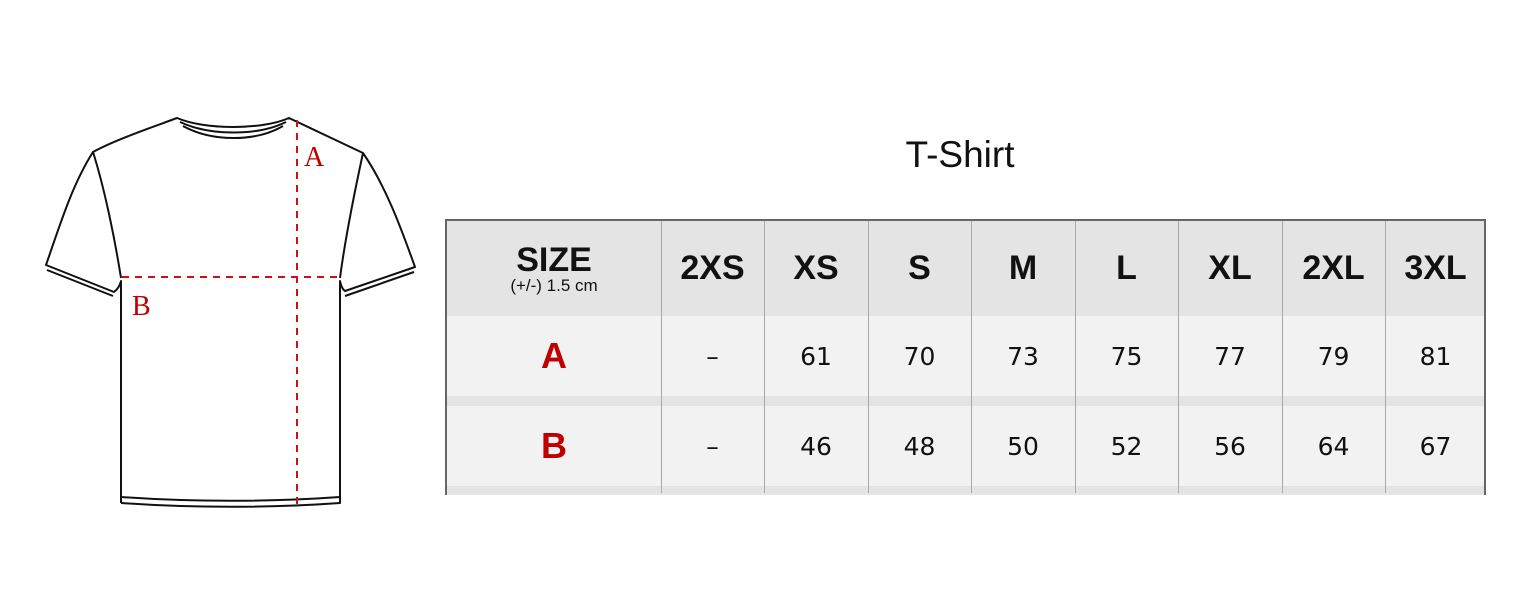 This screenshot has height=600, width=1525. What do you see at coordinates (1435, 268) in the screenshot?
I see `size-column-header: 3XL` at bounding box center [1435, 268].